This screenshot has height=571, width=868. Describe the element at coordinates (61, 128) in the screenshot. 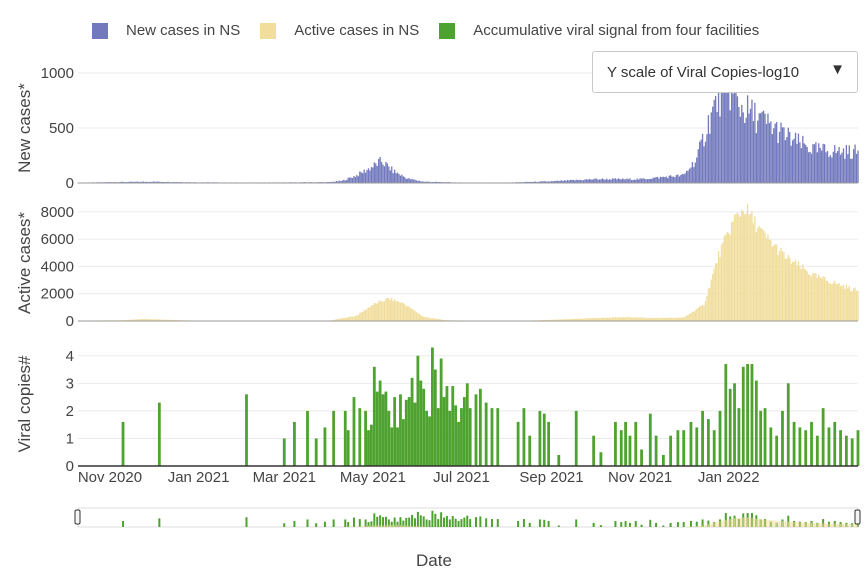

I see `y-tick-label: 500` at that location.